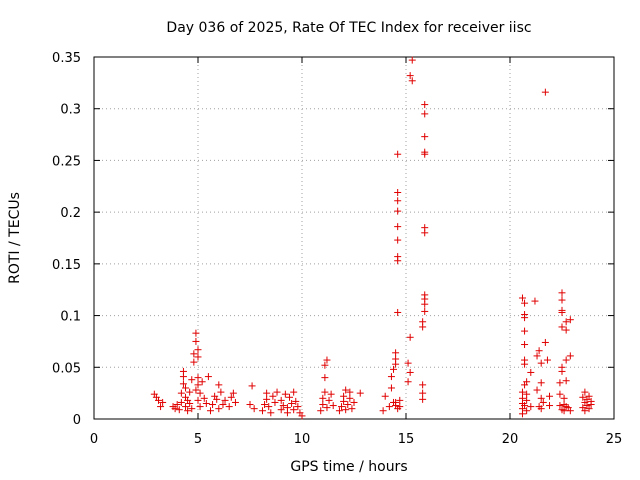 The height and width of the screenshot is (480, 640). Describe the element at coordinates (94, 439) in the screenshot. I see `x-tick-label: 0` at that location.